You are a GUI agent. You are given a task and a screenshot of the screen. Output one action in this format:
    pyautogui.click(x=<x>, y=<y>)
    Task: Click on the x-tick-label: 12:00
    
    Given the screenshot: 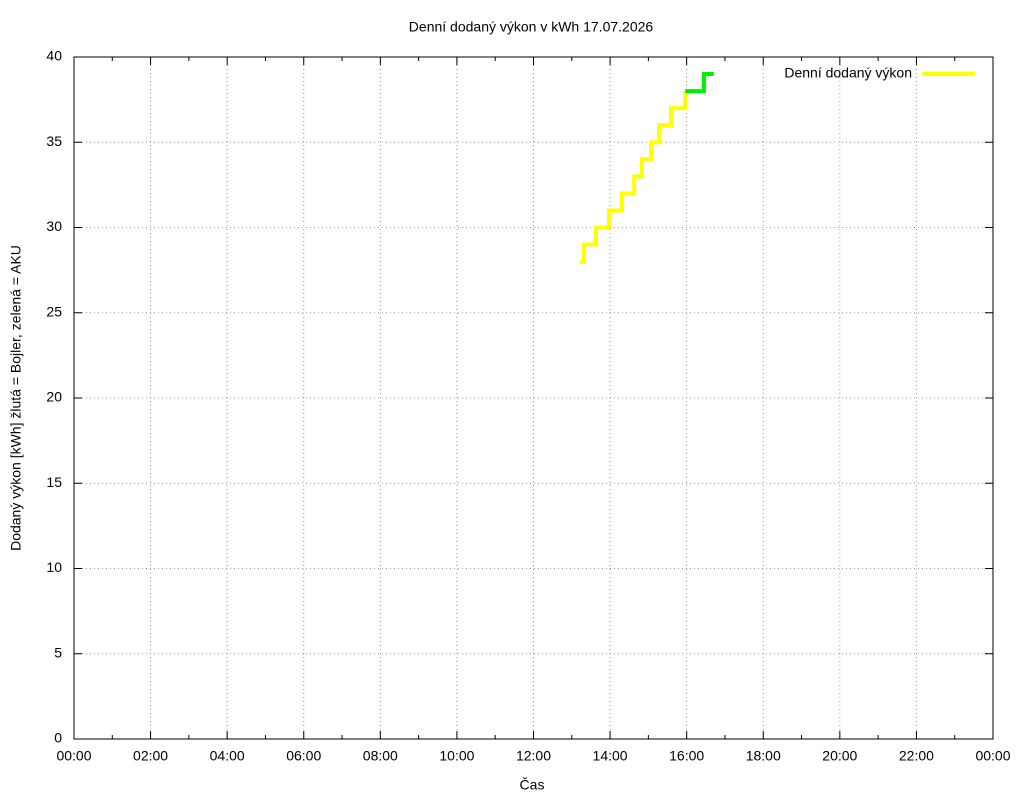 What is the action you would take?
    pyautogui.click(x=533, y=756)
    